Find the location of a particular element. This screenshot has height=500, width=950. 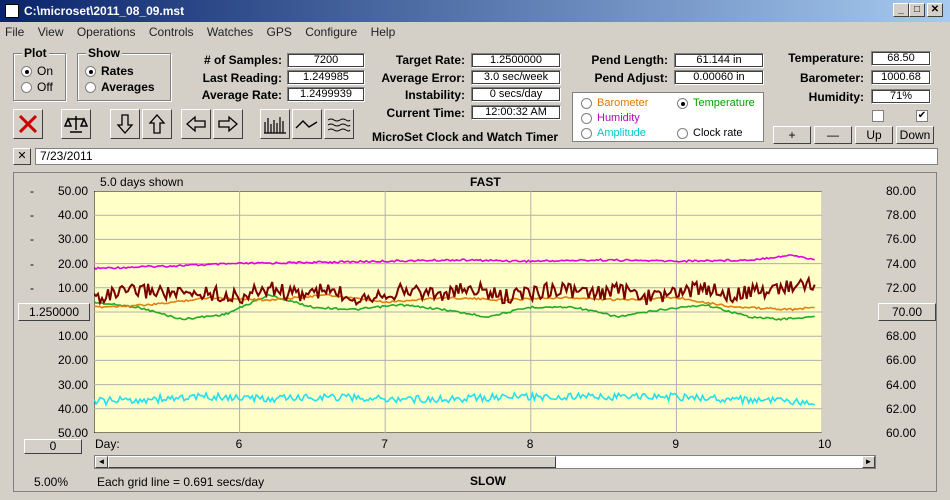

day-axis-label: Day: is located at coordinates (107, 444).